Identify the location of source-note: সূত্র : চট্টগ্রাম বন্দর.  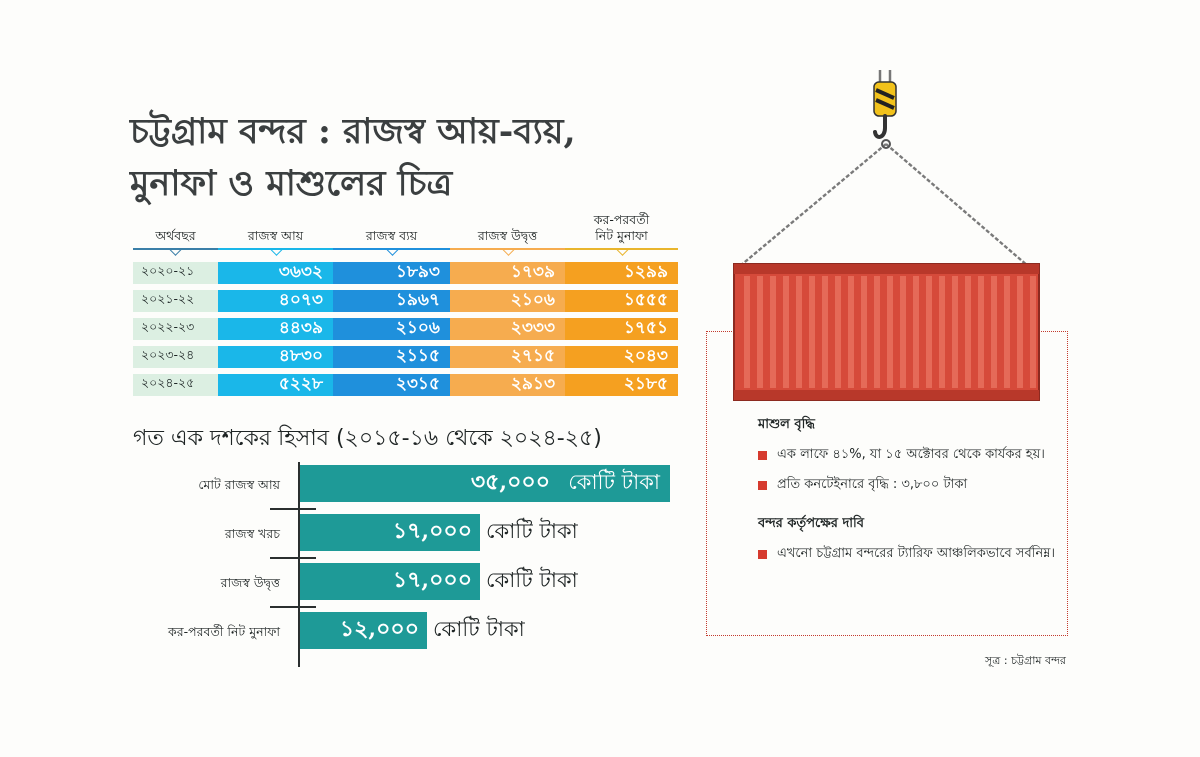
(1025, 660).